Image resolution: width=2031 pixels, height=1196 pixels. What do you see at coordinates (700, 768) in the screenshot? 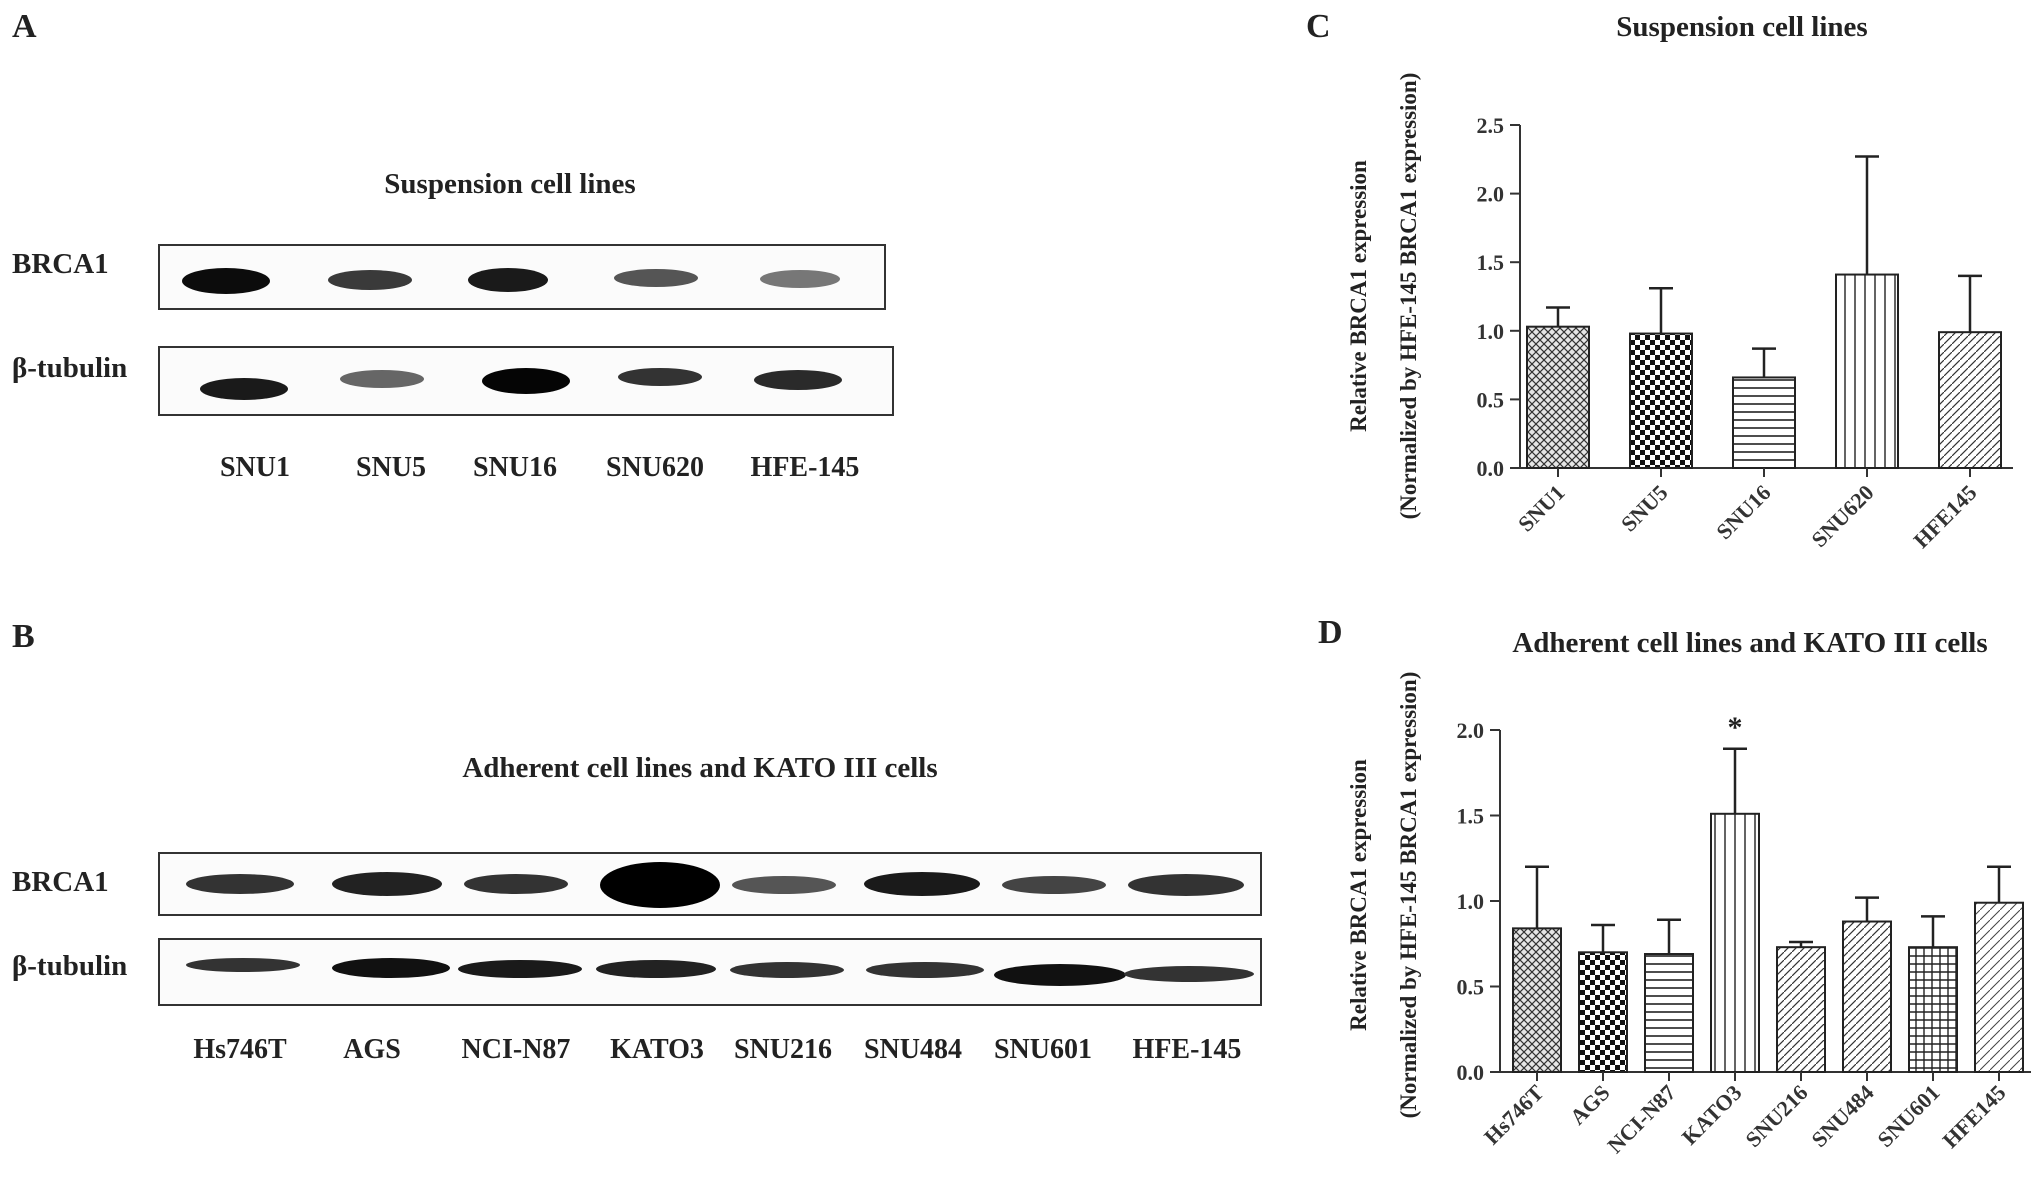
I see `blot-title-b: Adherent cell lines and KATO III cells` at bounding box center [700, 768].